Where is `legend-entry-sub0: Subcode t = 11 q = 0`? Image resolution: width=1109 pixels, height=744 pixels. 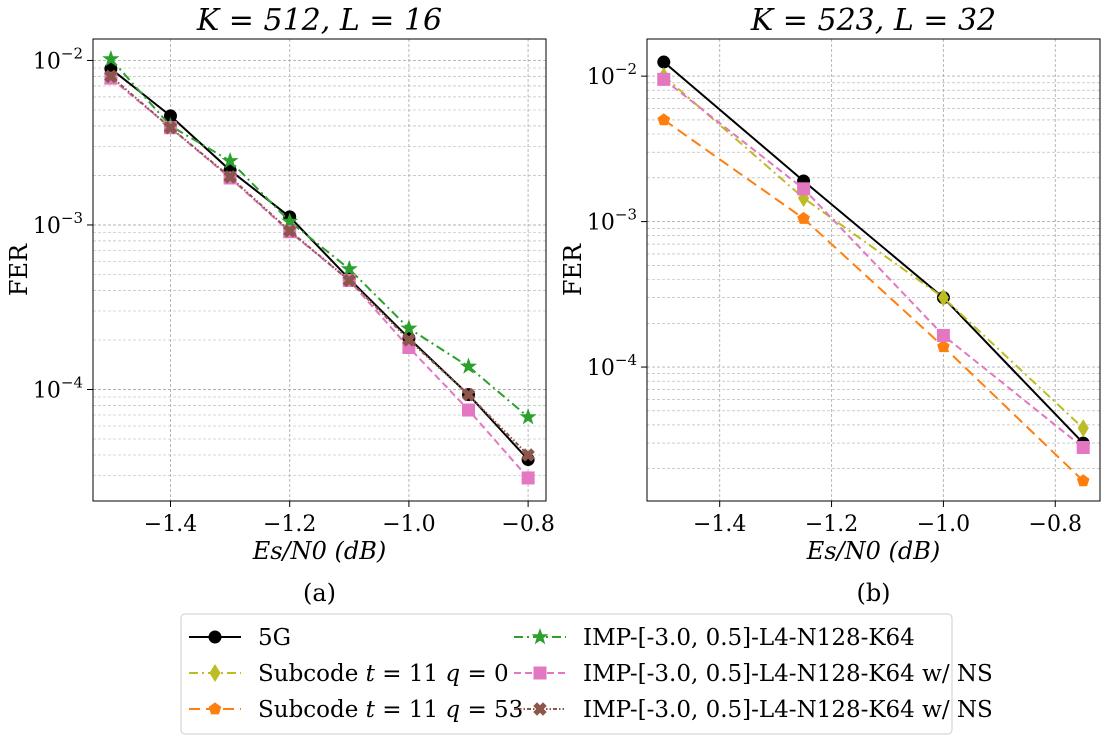 legend-entry-sub0: Subcode t = 11 q = 0 is located at coordinates (349, 674).